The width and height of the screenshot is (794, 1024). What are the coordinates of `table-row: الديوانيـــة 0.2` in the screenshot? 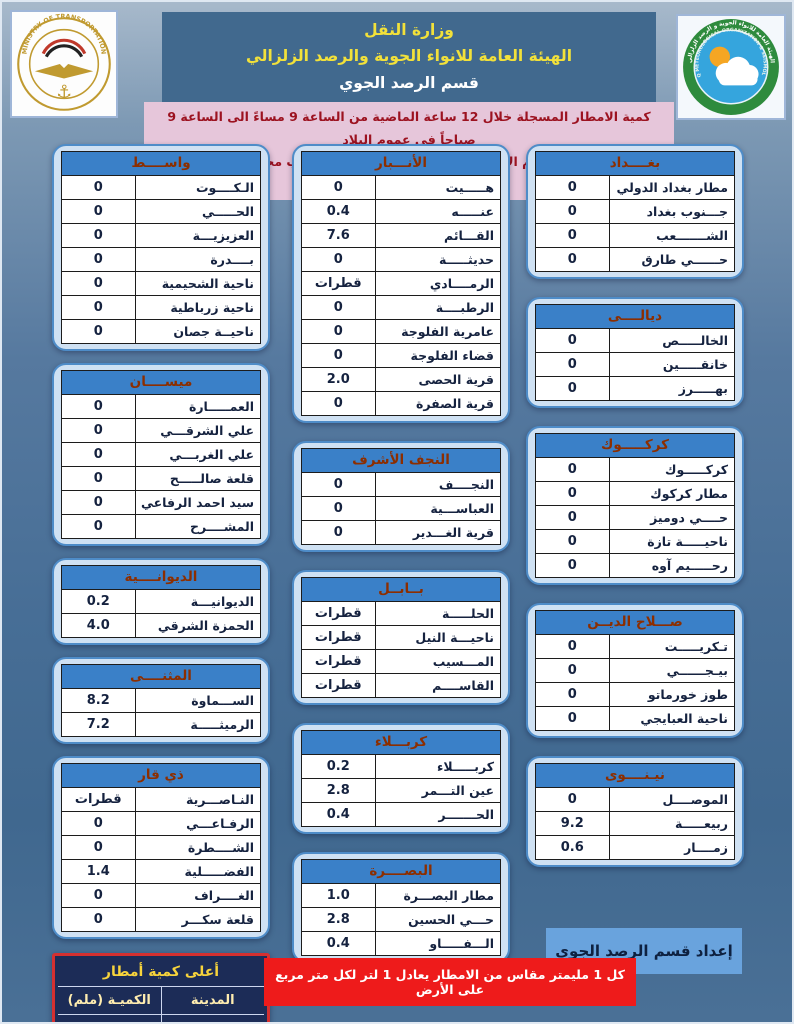 It's located at (161, 601).